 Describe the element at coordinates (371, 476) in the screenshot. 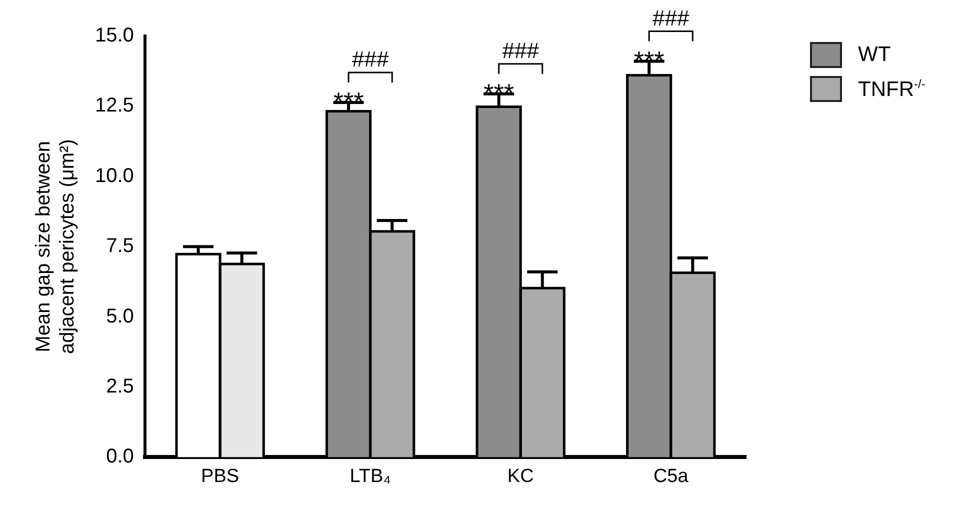

I see `x-tick-label: LTB₄` at that location.